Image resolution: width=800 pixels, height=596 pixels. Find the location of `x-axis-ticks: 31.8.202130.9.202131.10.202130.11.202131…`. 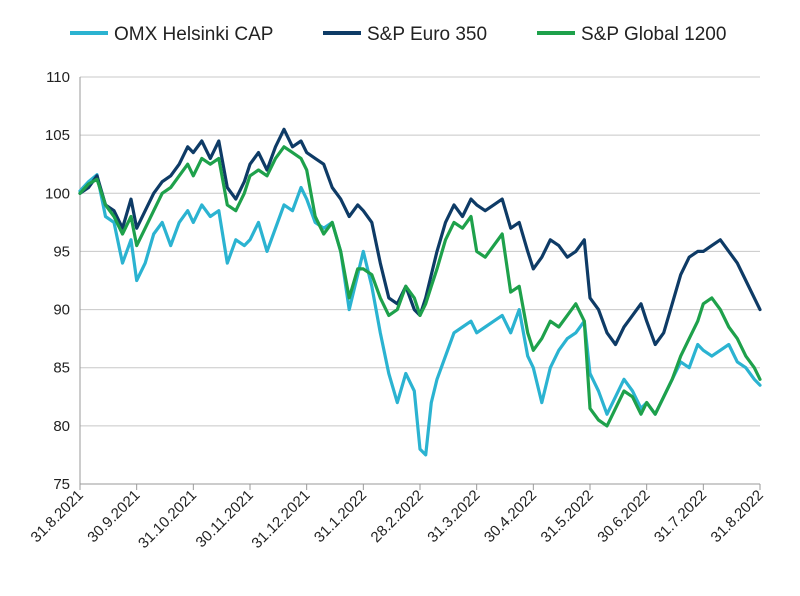

x-axis-ticks: 31.8.202130.9.202131.10.202130.11.202131… is located at coordinates (397, 518).